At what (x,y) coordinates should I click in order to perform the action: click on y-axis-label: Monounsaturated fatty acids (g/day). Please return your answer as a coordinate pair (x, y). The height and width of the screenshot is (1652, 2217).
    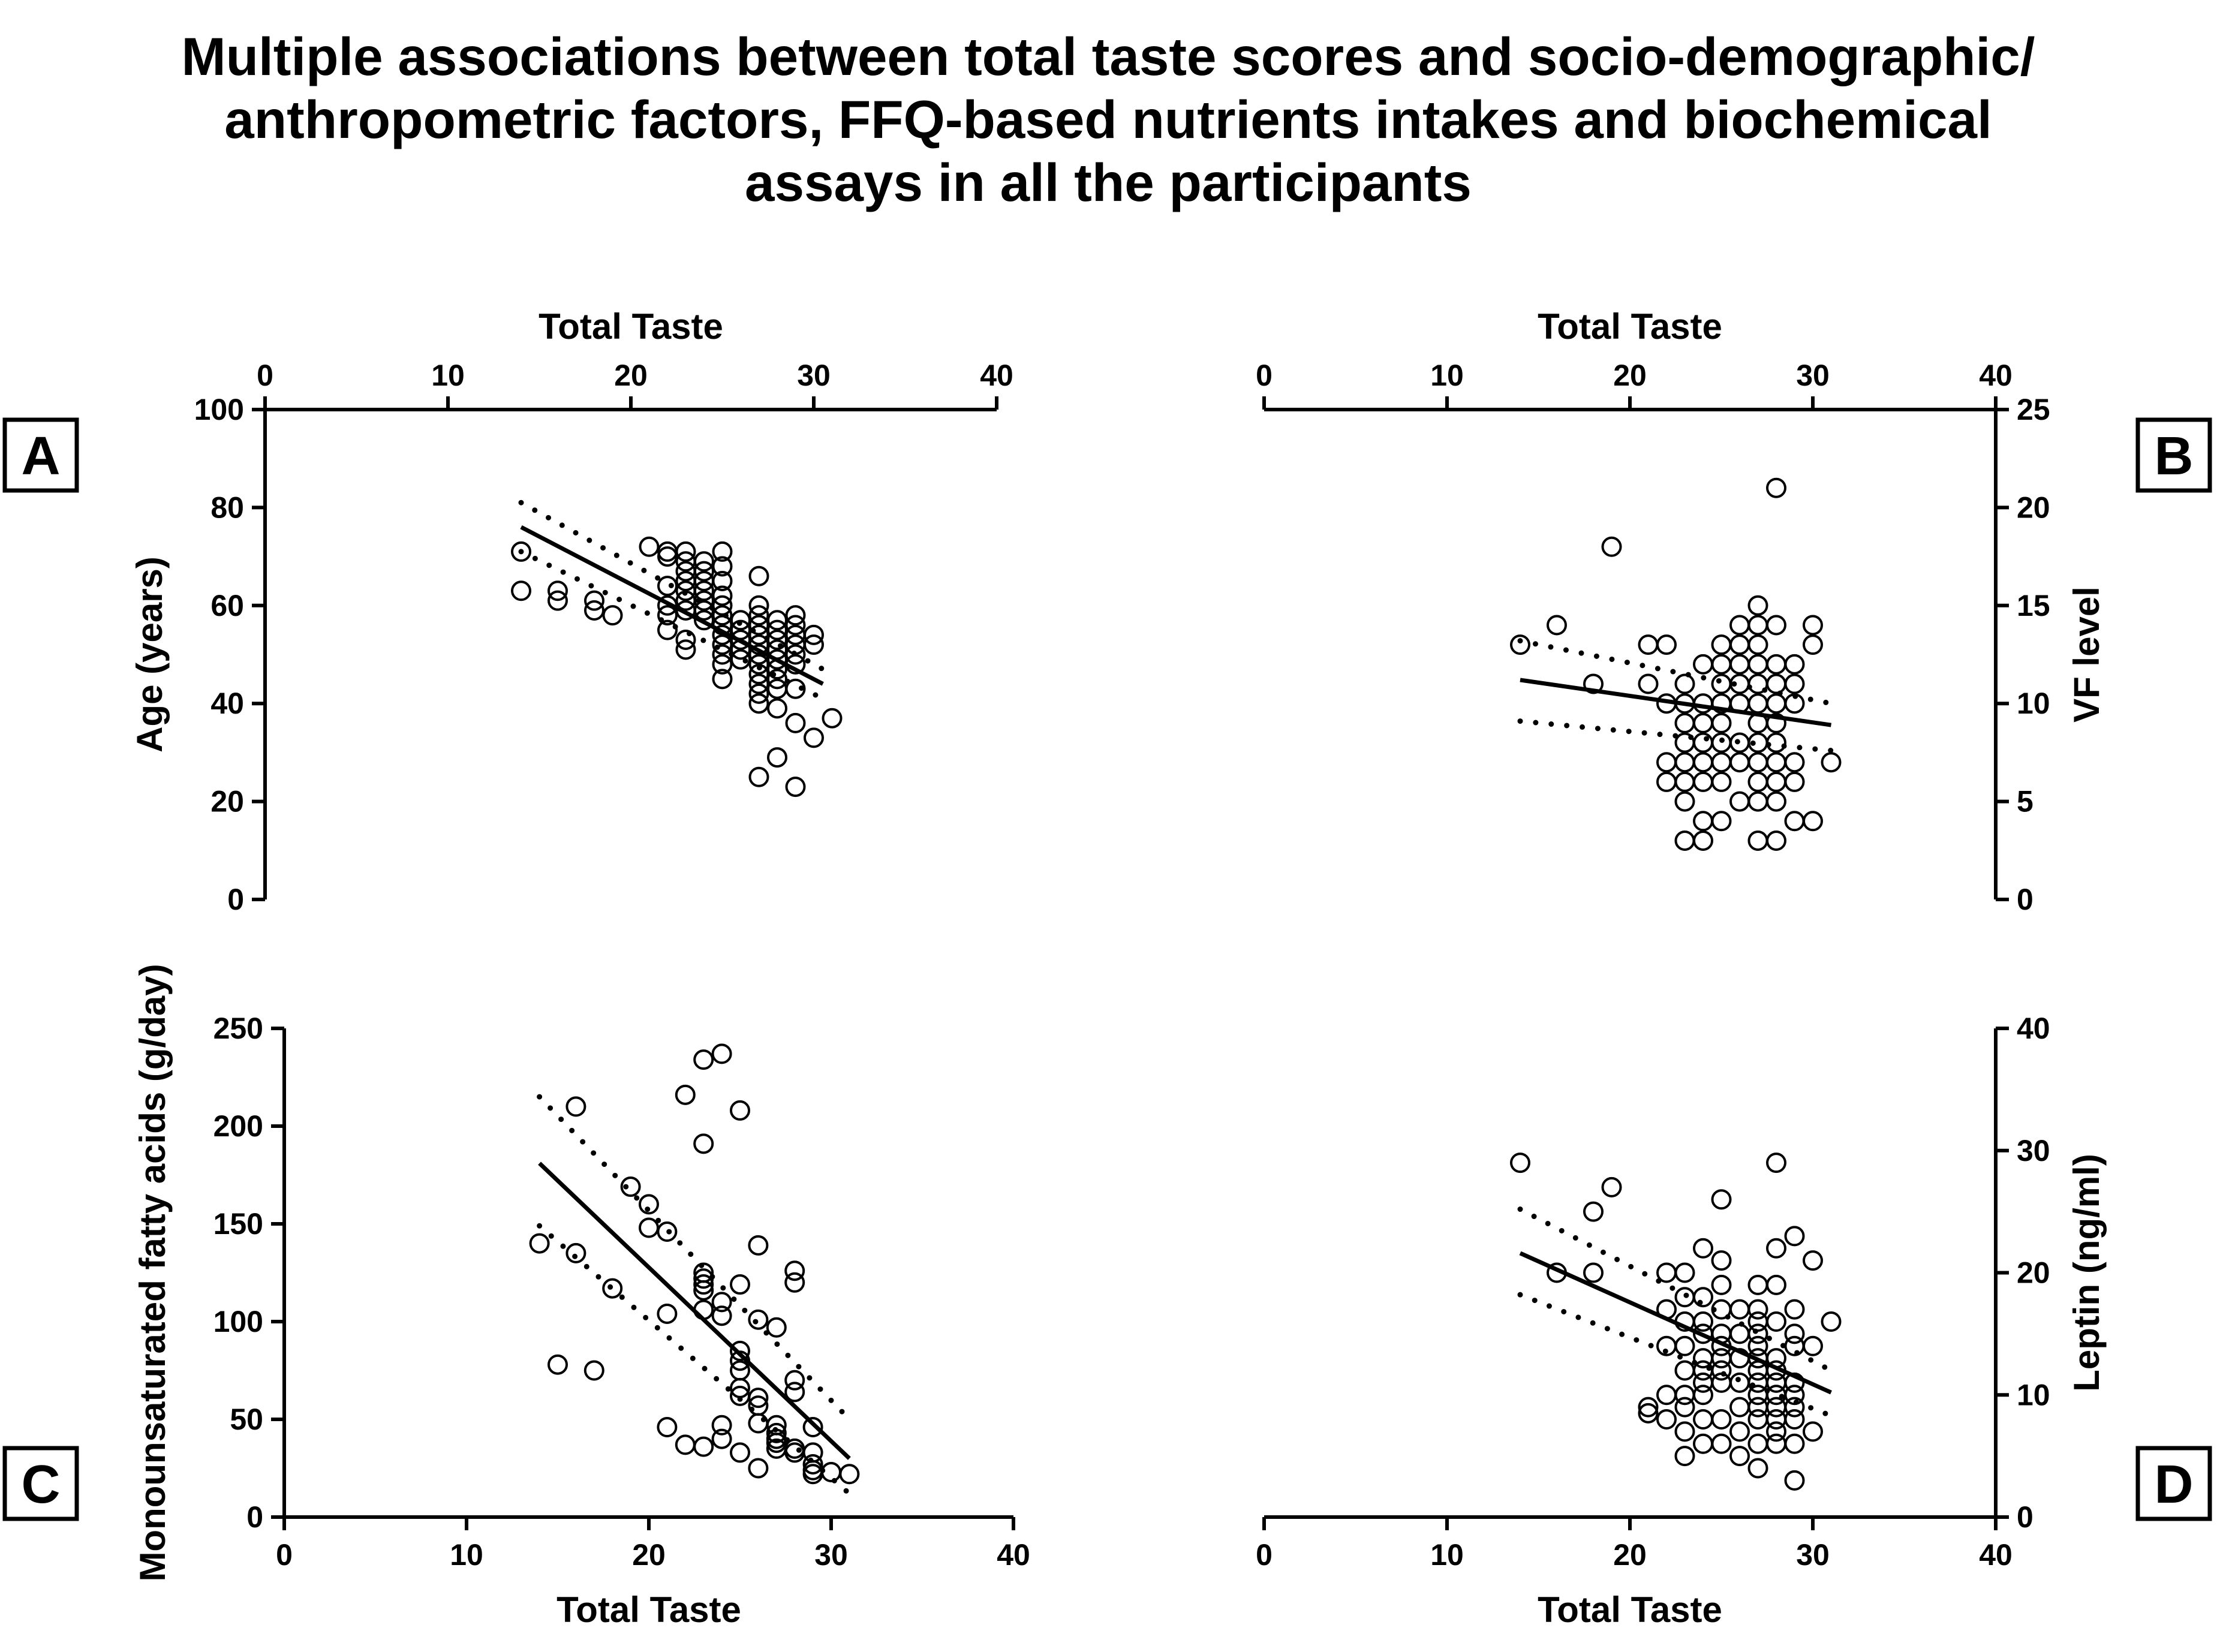
    Looking at the image, I should click on (153, 1272).